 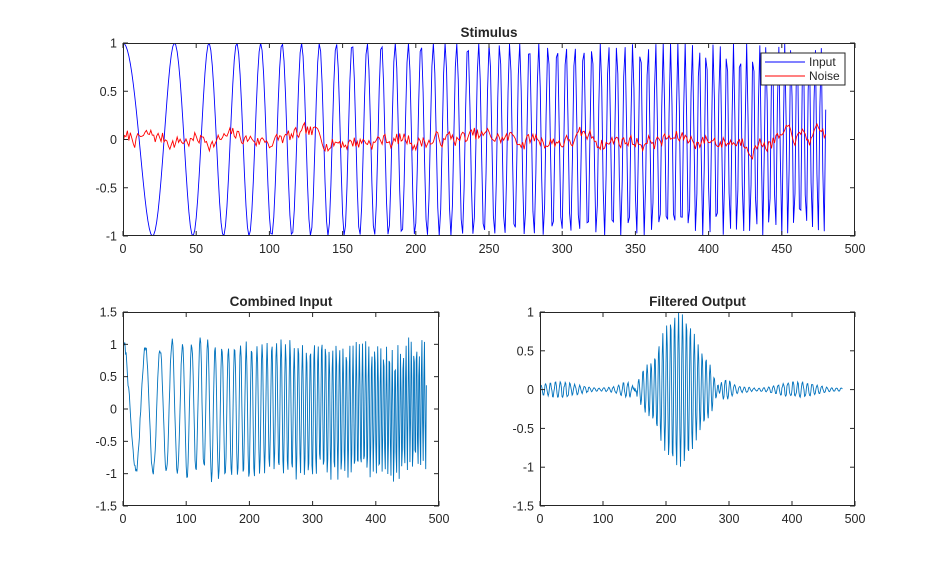 What do you see at coordinates (488, 32) in the screenshot?
I see `chart-title: Stimulus` at bounding box center [488, 32].